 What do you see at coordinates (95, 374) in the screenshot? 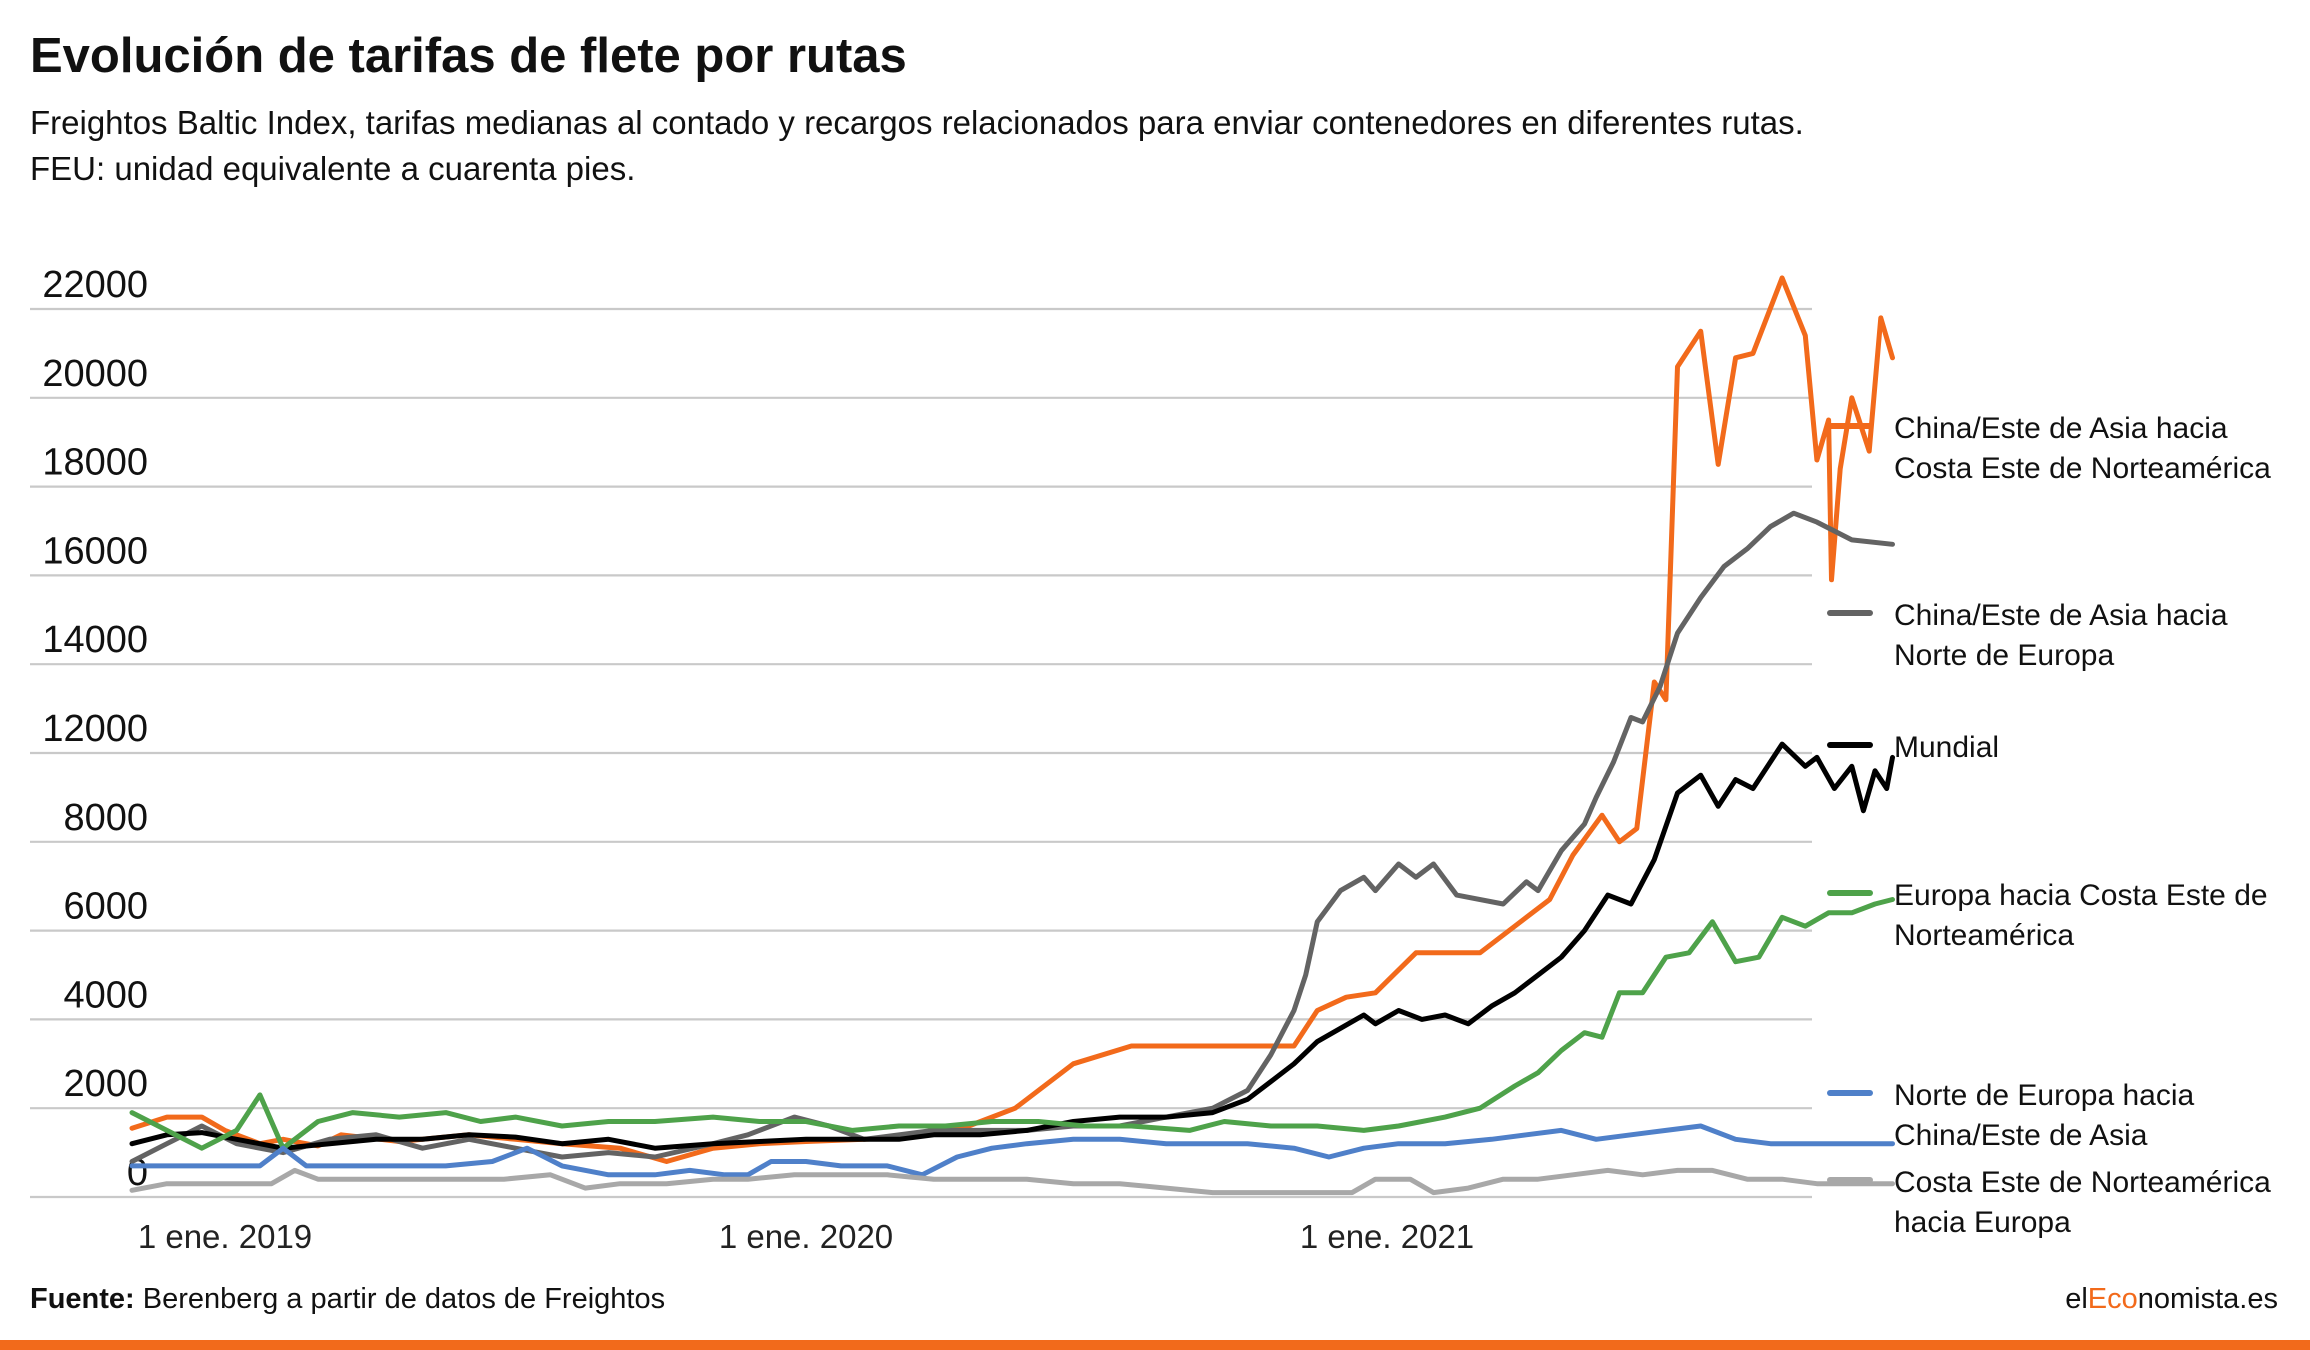
I see `y-tick-label: 20000` at bounding box center [95, 374].